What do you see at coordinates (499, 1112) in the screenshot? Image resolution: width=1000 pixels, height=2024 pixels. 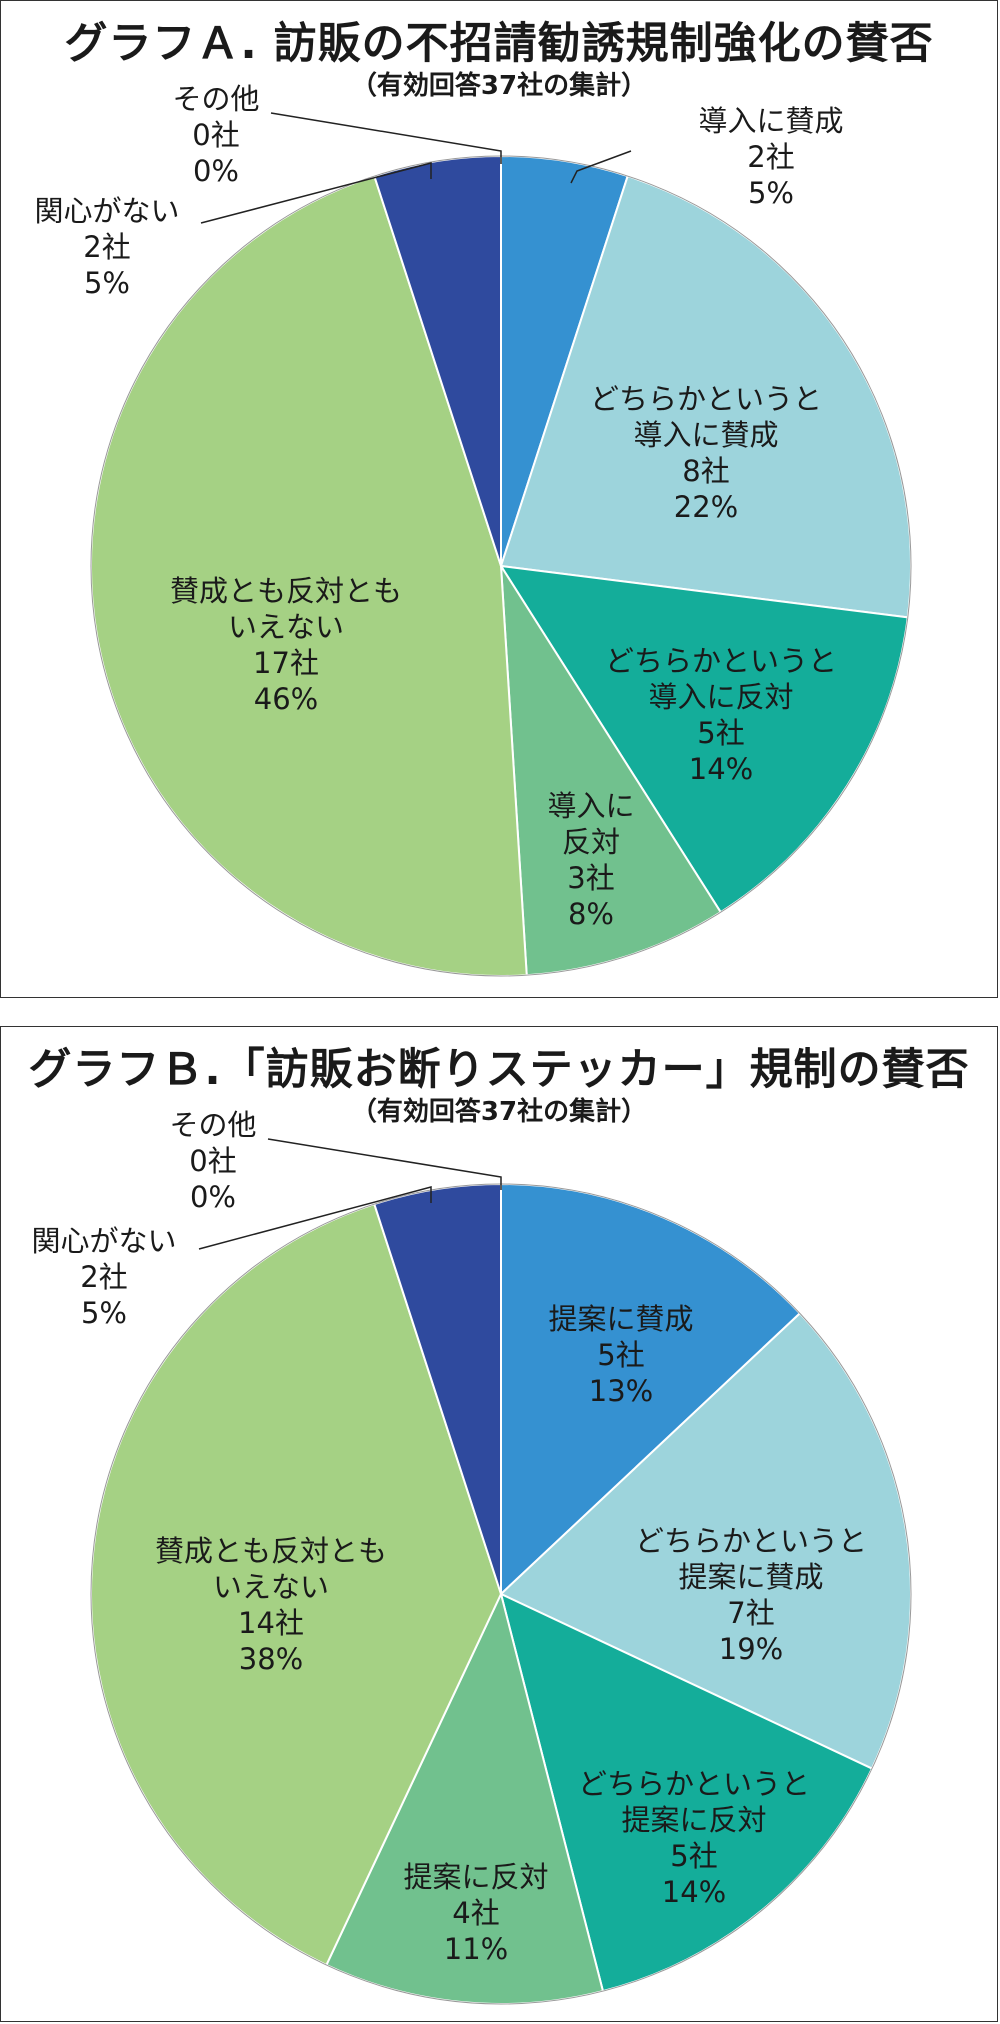 I see `chart-b-subtitle: （有効回答37社の集計）` at bounding box center [499, 1112].